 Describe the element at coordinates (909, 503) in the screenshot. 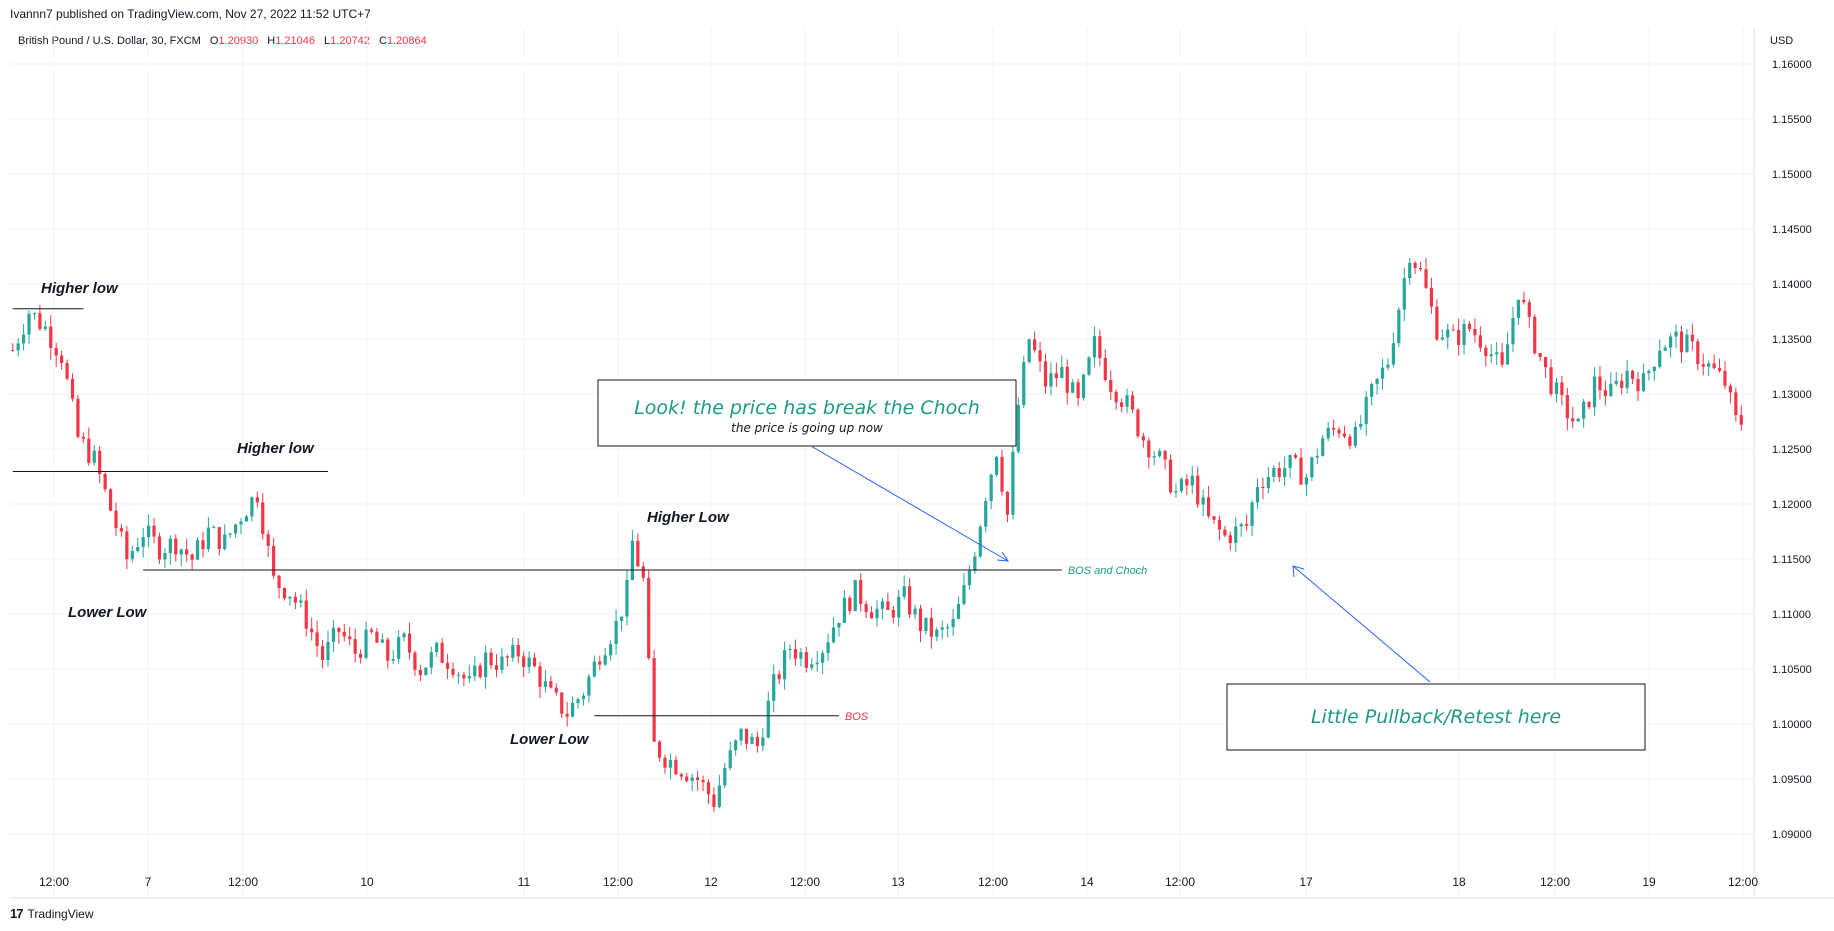

I see `arrow-choch` at that location.